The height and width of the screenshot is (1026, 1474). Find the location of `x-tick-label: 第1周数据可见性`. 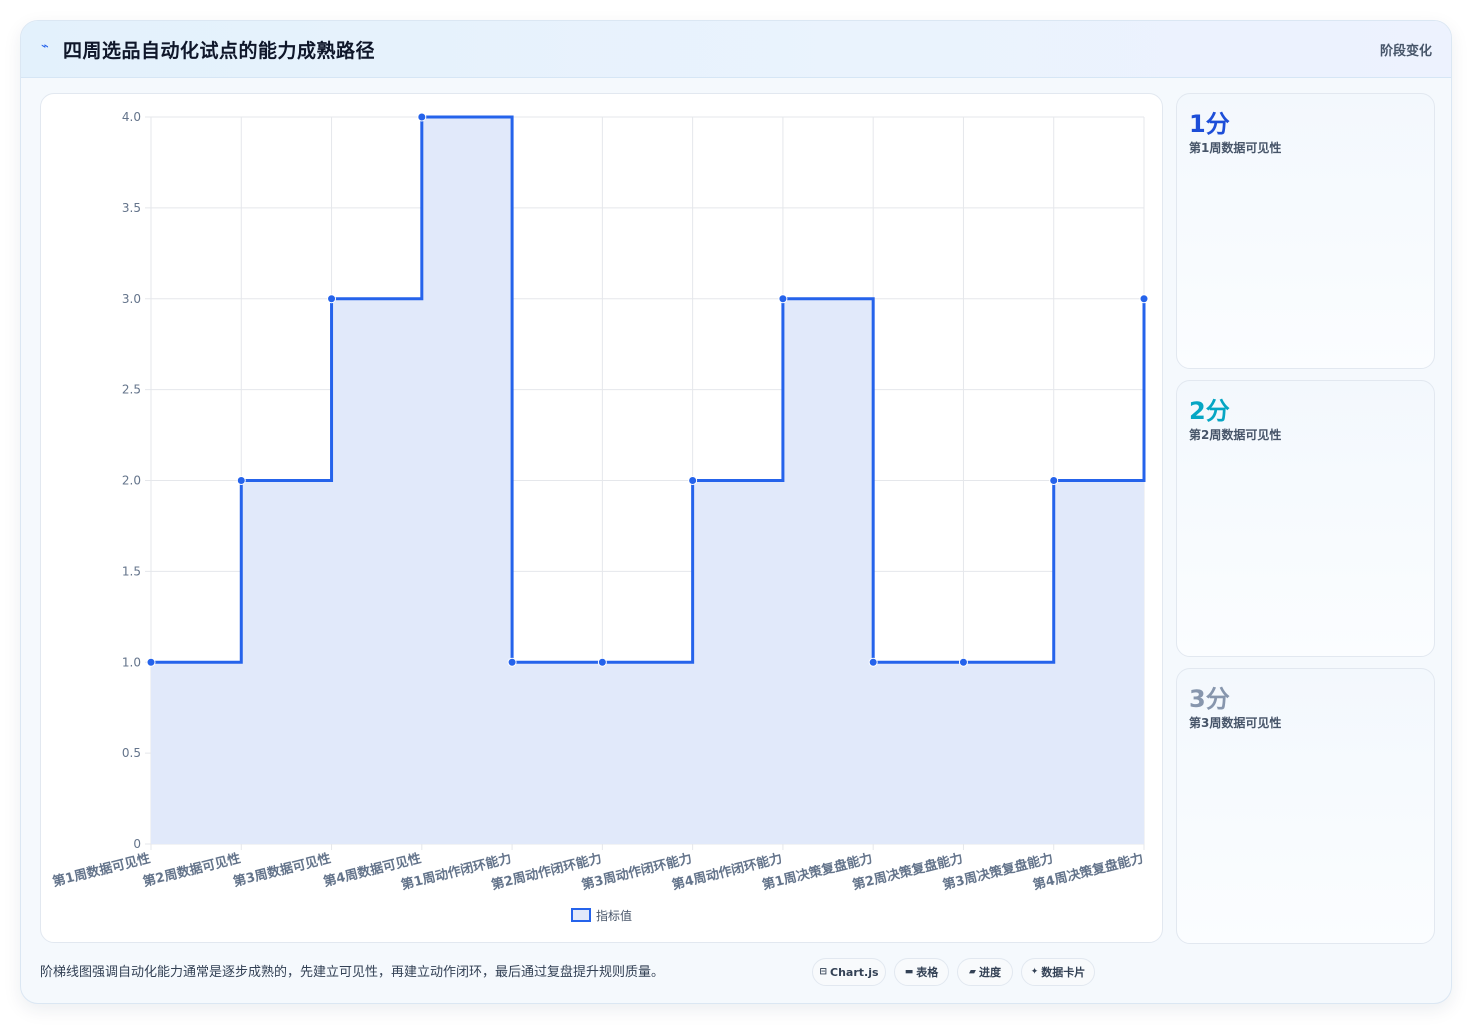

x-tick-label: 第1周数据可见性 is located at coordinates (101, 870).